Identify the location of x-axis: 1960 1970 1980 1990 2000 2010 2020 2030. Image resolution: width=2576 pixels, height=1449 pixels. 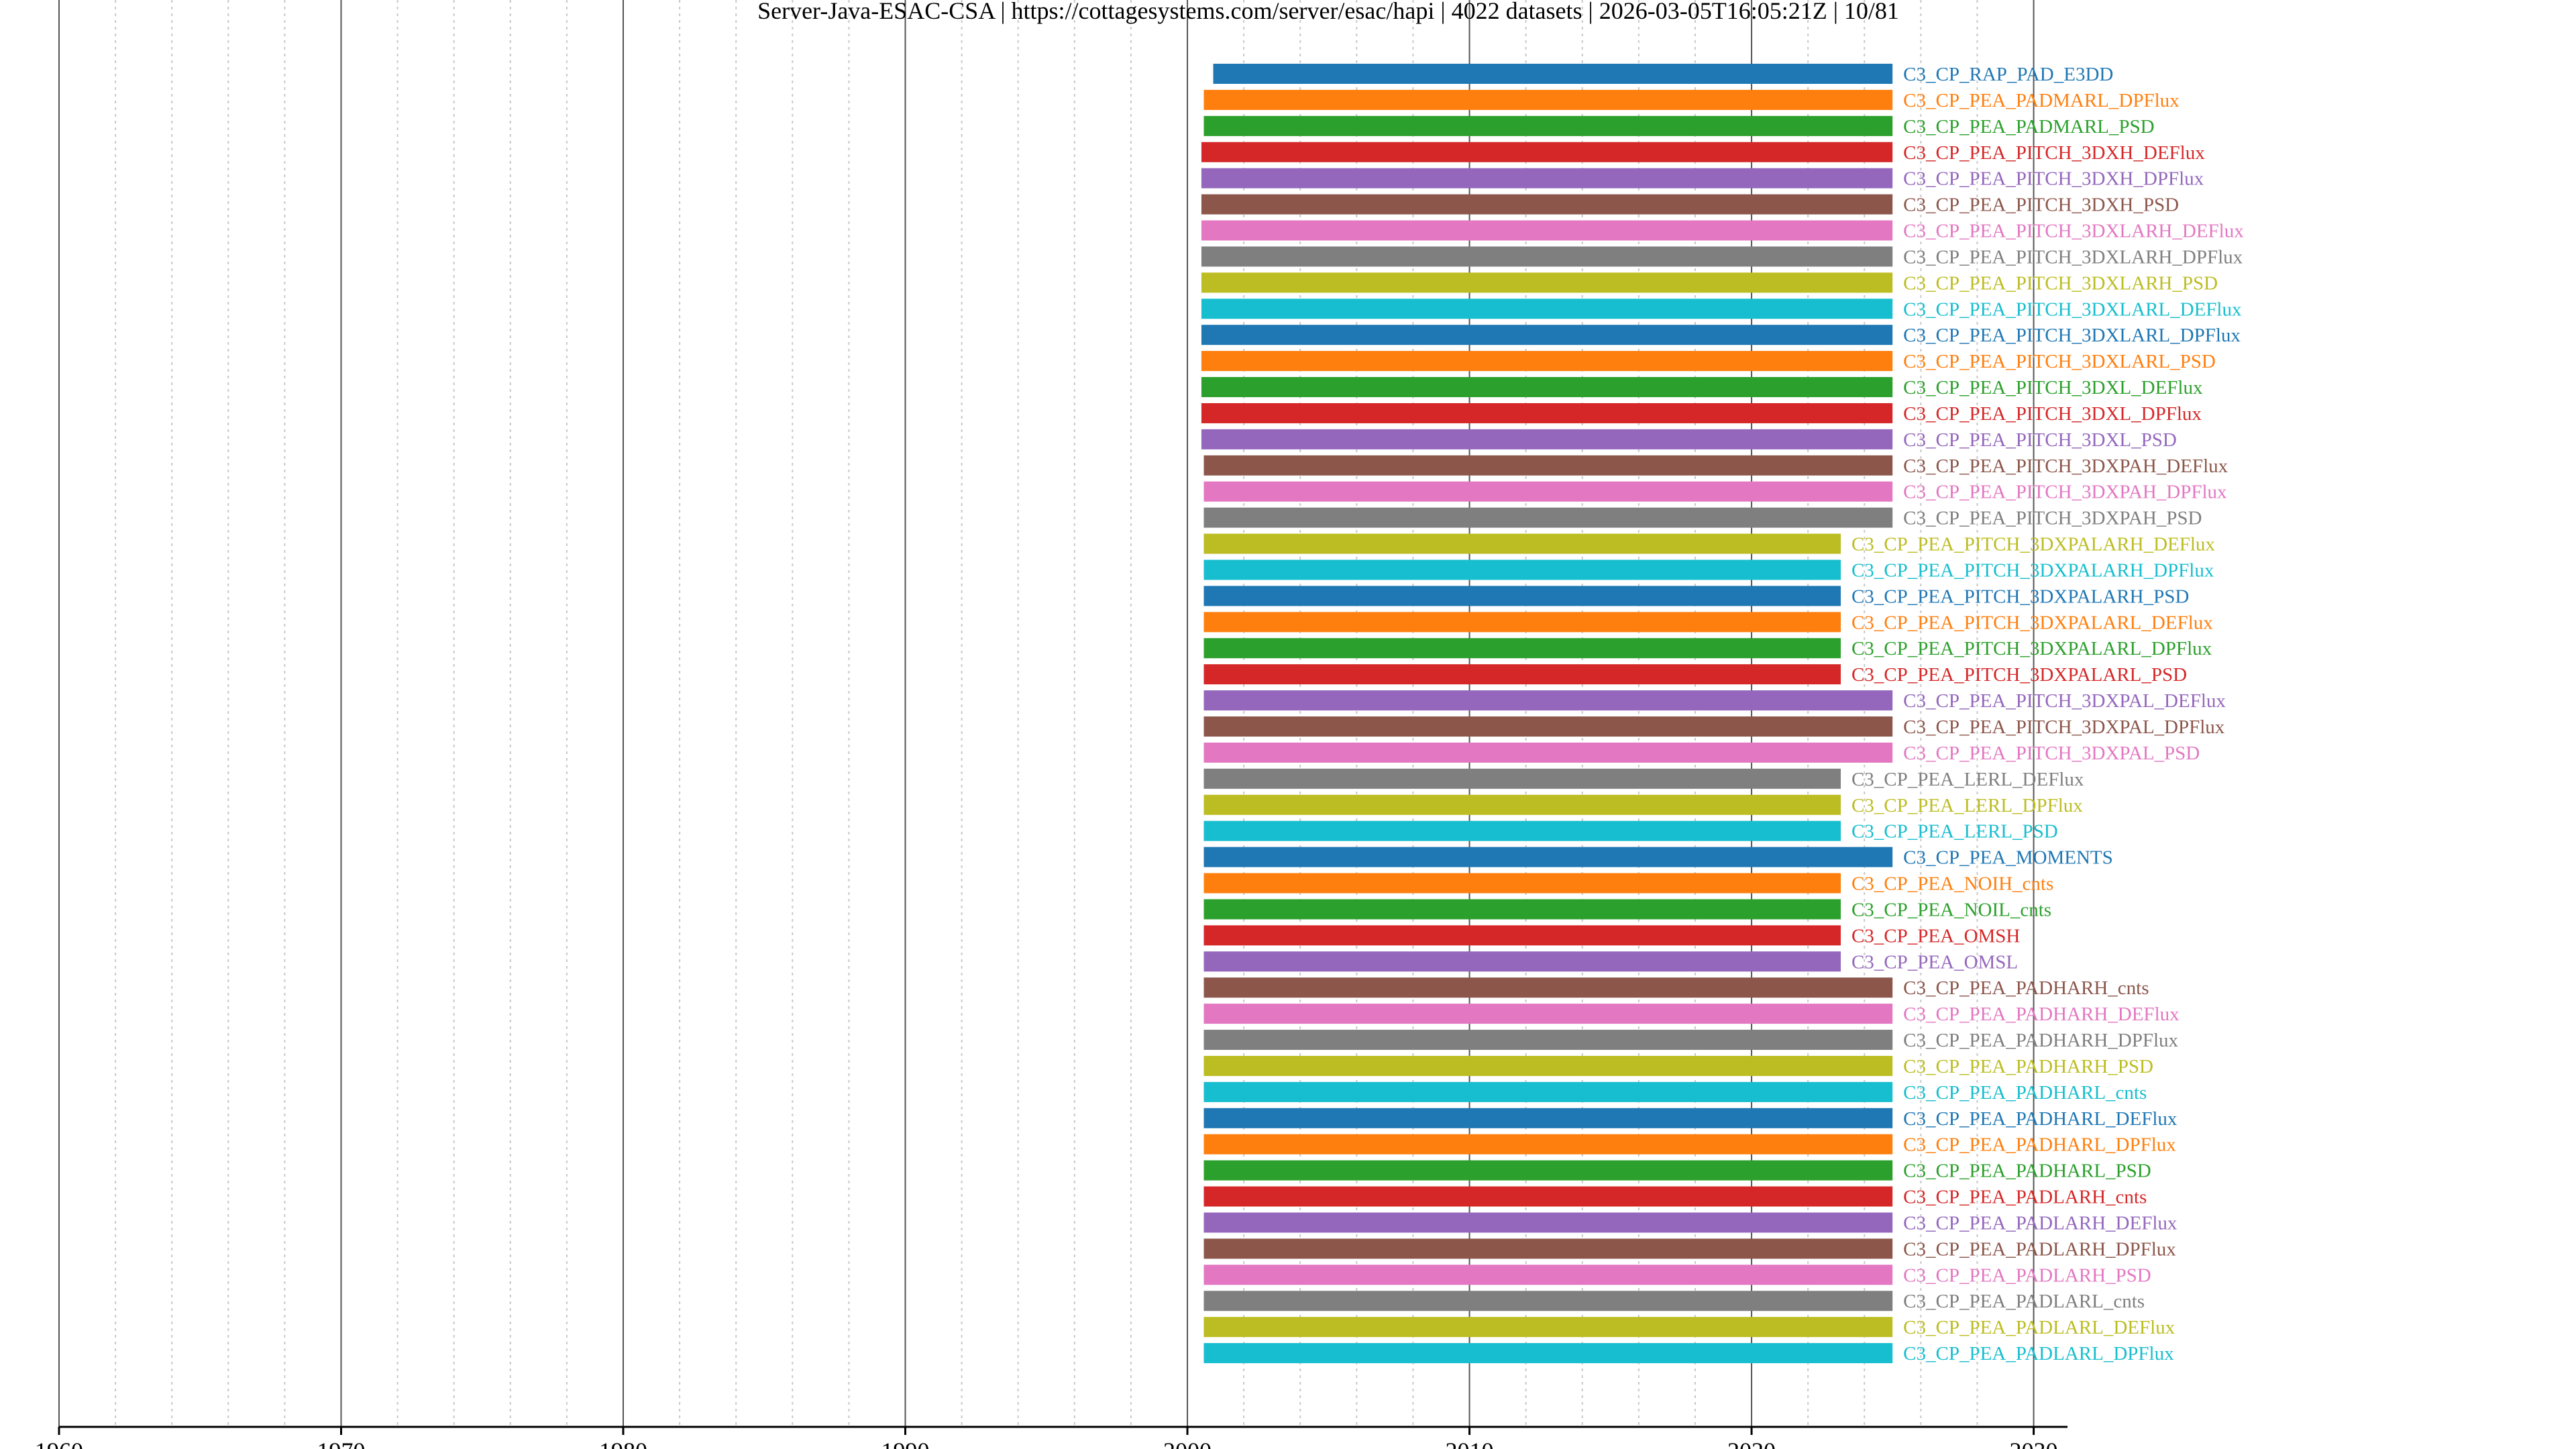
(1051, 1437).